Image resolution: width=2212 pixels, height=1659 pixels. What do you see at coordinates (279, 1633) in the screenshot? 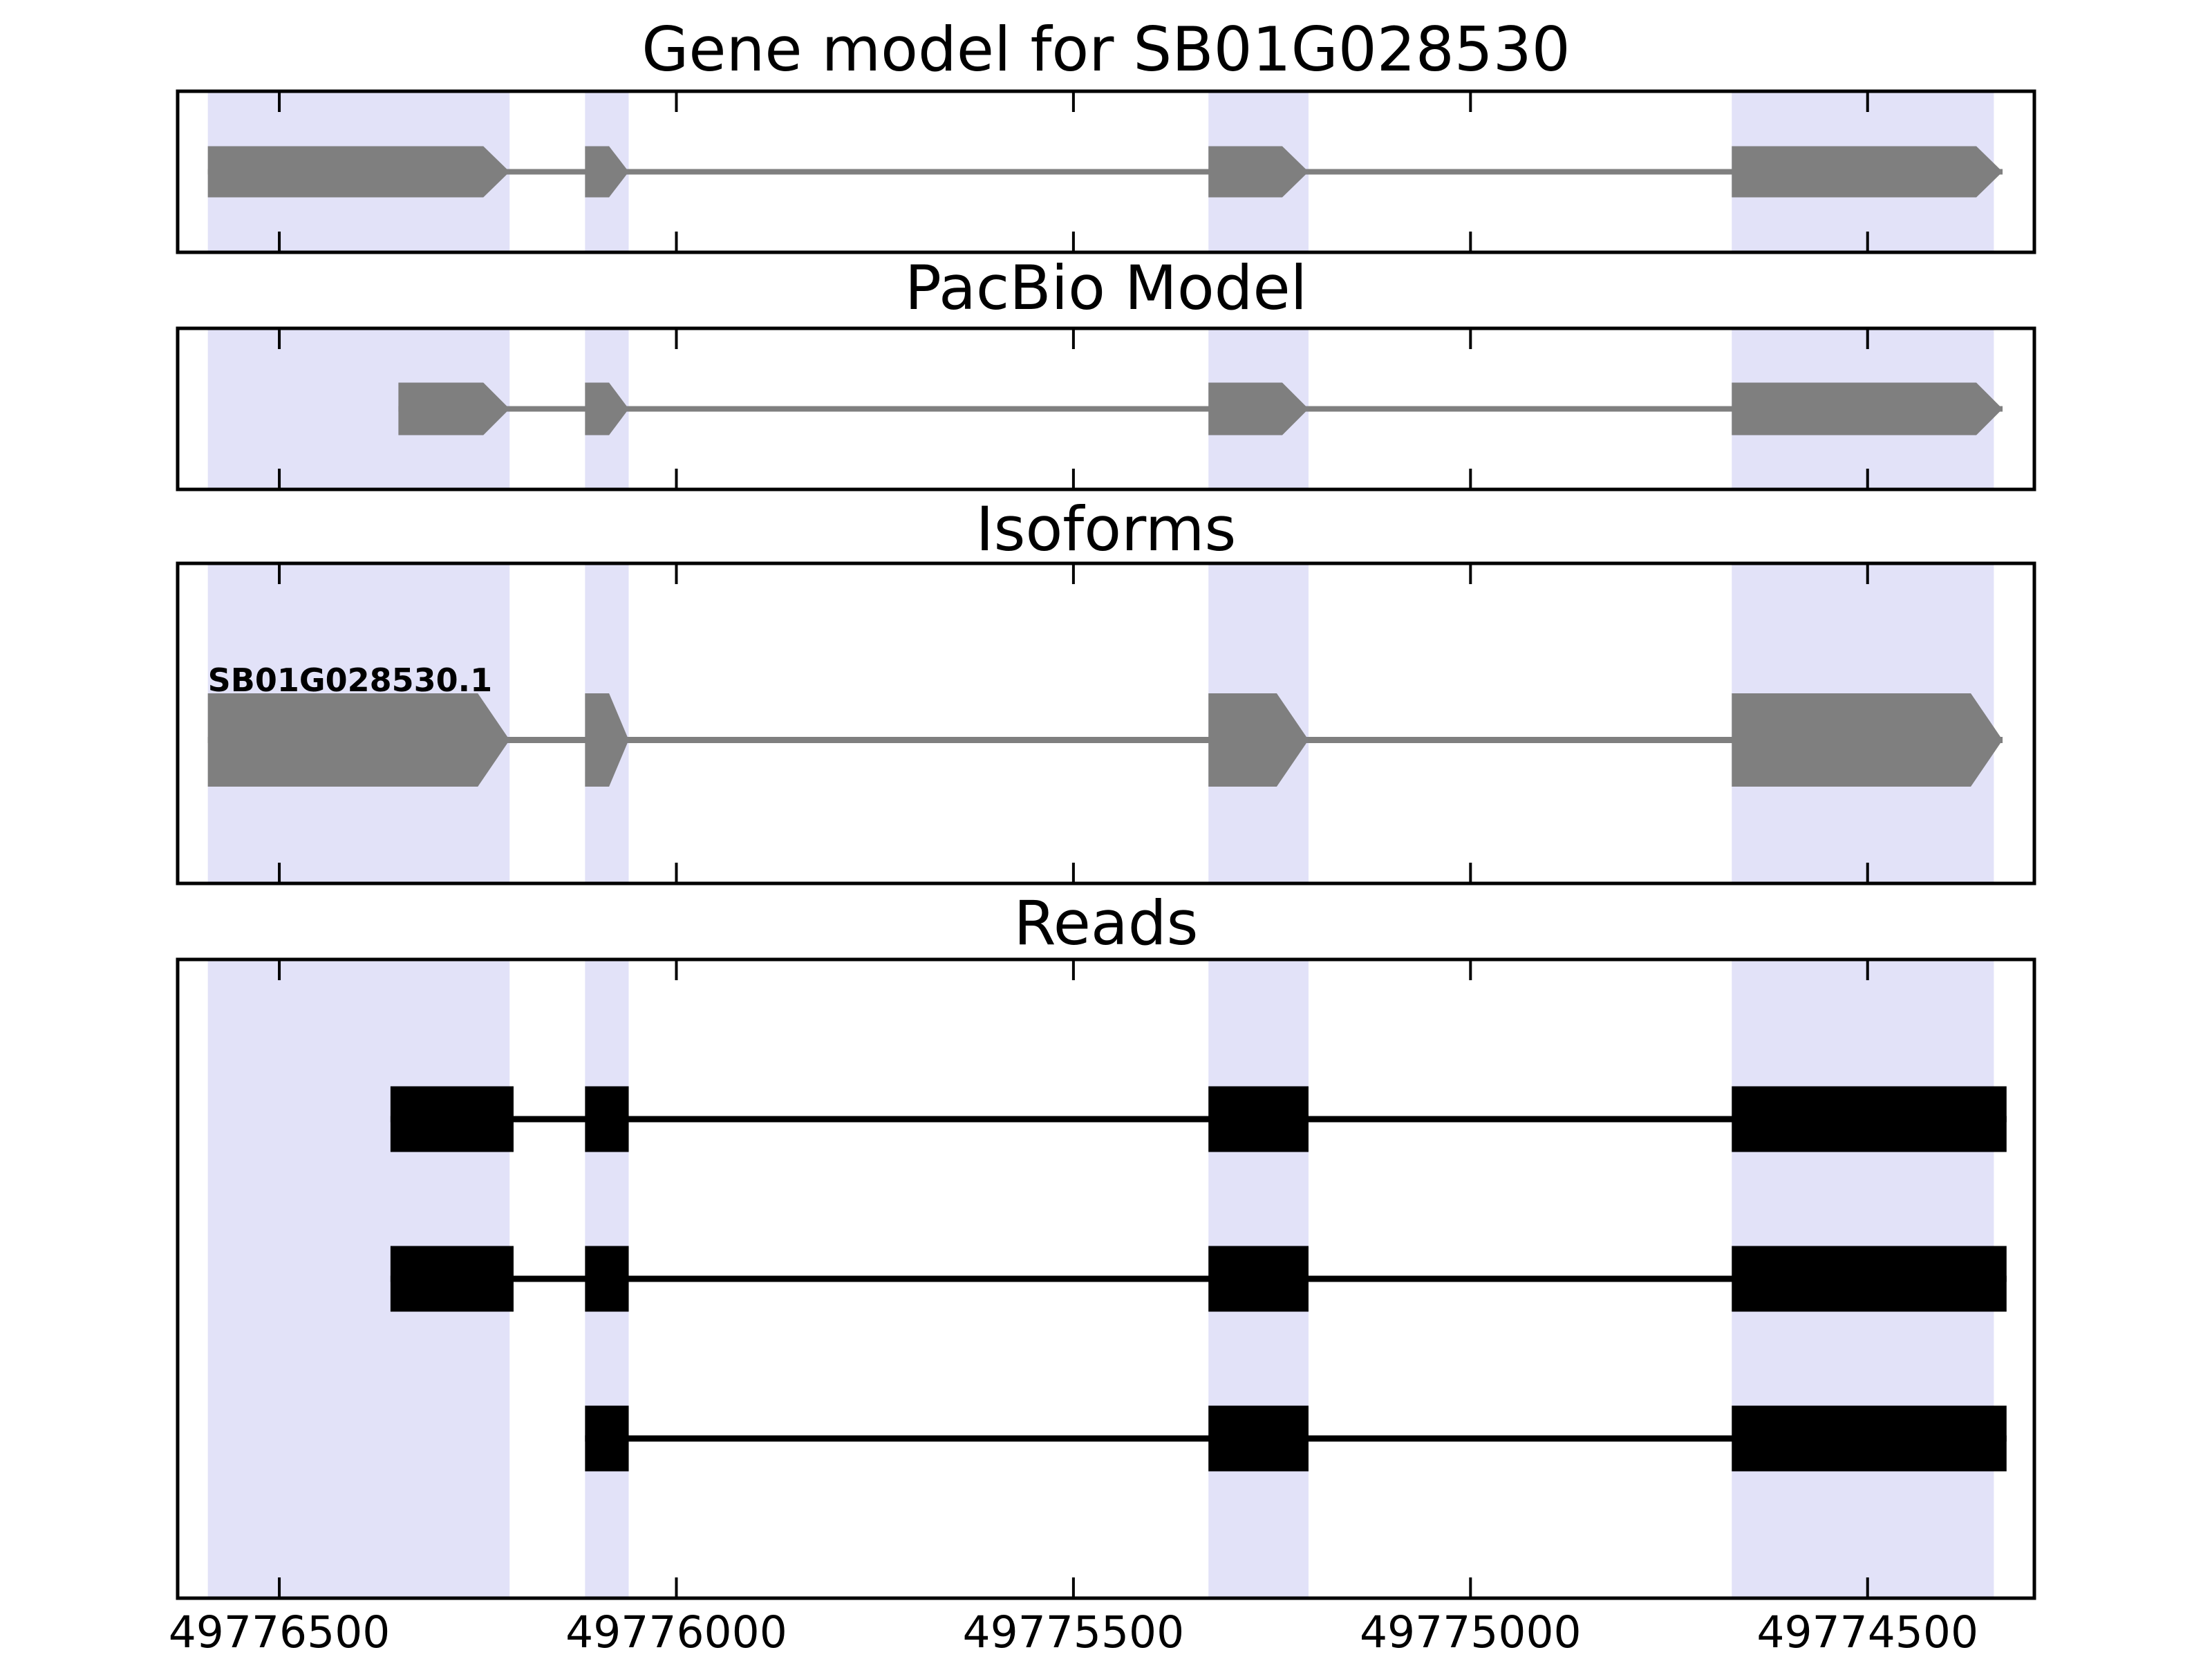
I see `x-tick-label: 49776500` at bounding box center [279, 1633].